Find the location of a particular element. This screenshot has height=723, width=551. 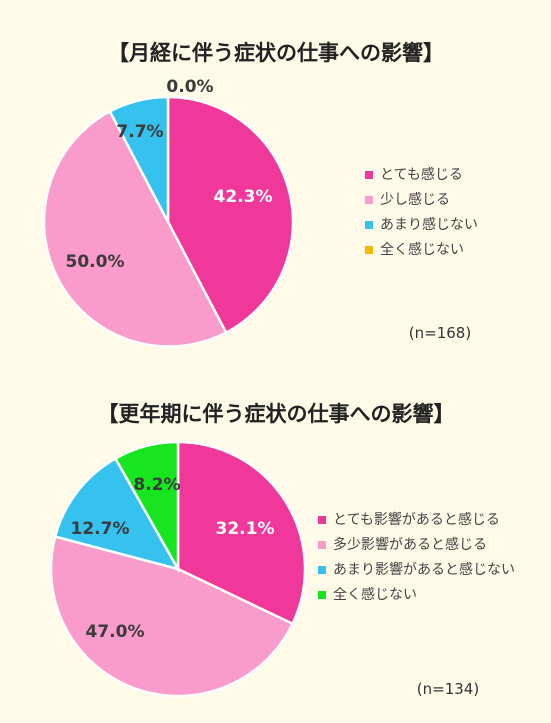

chart-title: 【更年期に伴う症状の仕事への影響】 is located at coordinates (276, 414).